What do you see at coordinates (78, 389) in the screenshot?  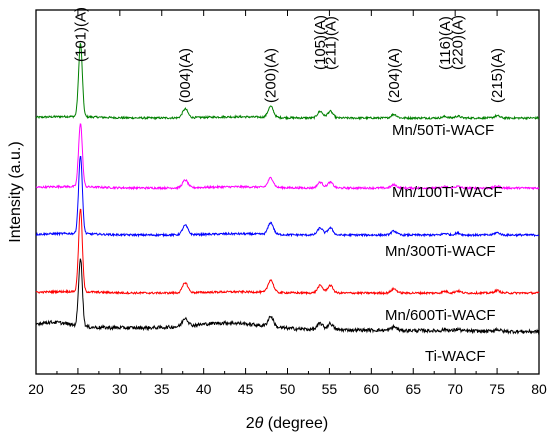 I see `x-tick-label: 25` at bounding box center [78, 389].